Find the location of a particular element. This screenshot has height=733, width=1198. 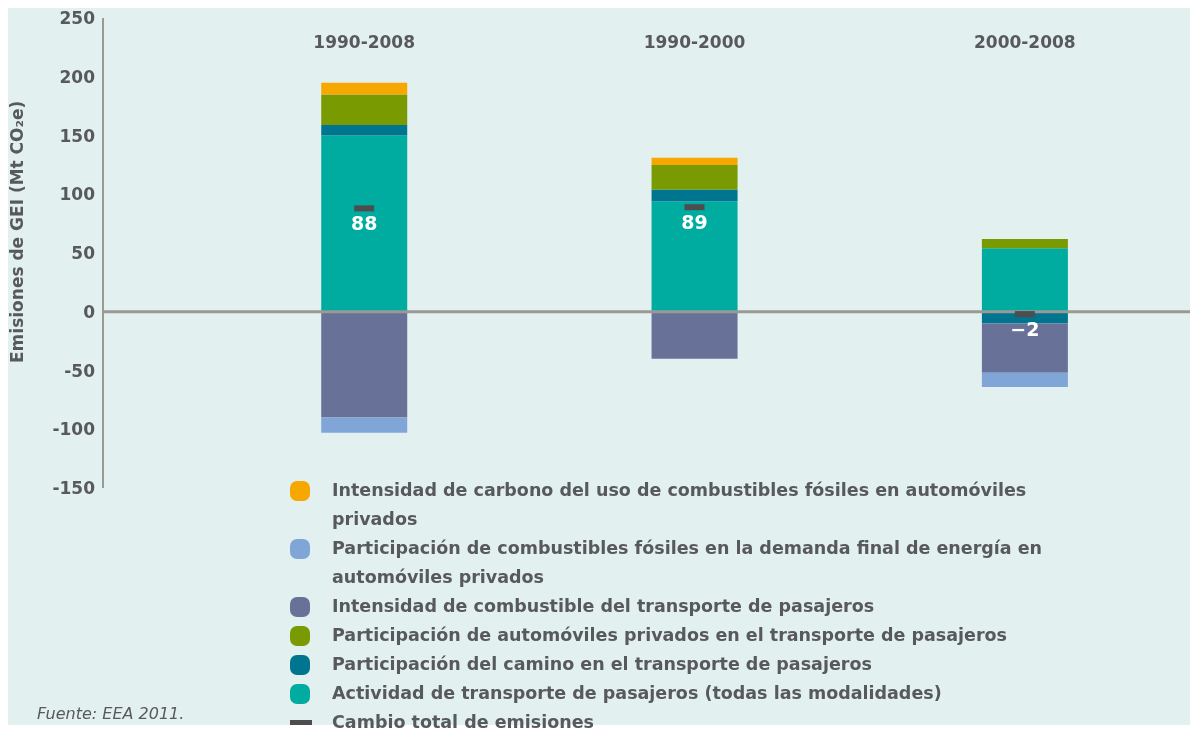

legend-label: Participación del camino en el transporte de pasajeros is located at coordinates (602, 664).